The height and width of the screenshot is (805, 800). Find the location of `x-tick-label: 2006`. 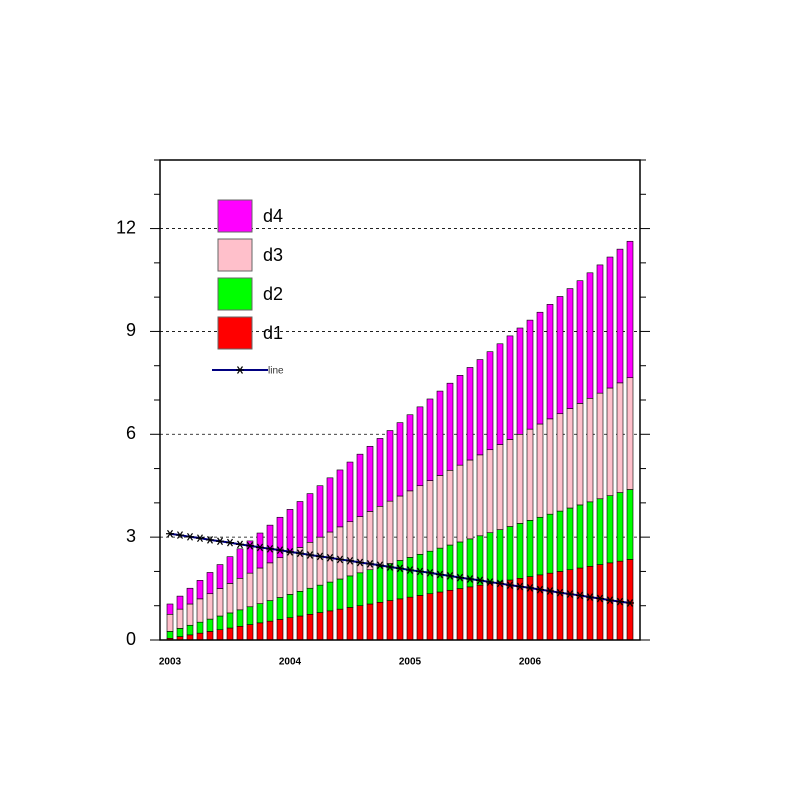

x-tick-label: 2006 is located at coordinates (530, 662).